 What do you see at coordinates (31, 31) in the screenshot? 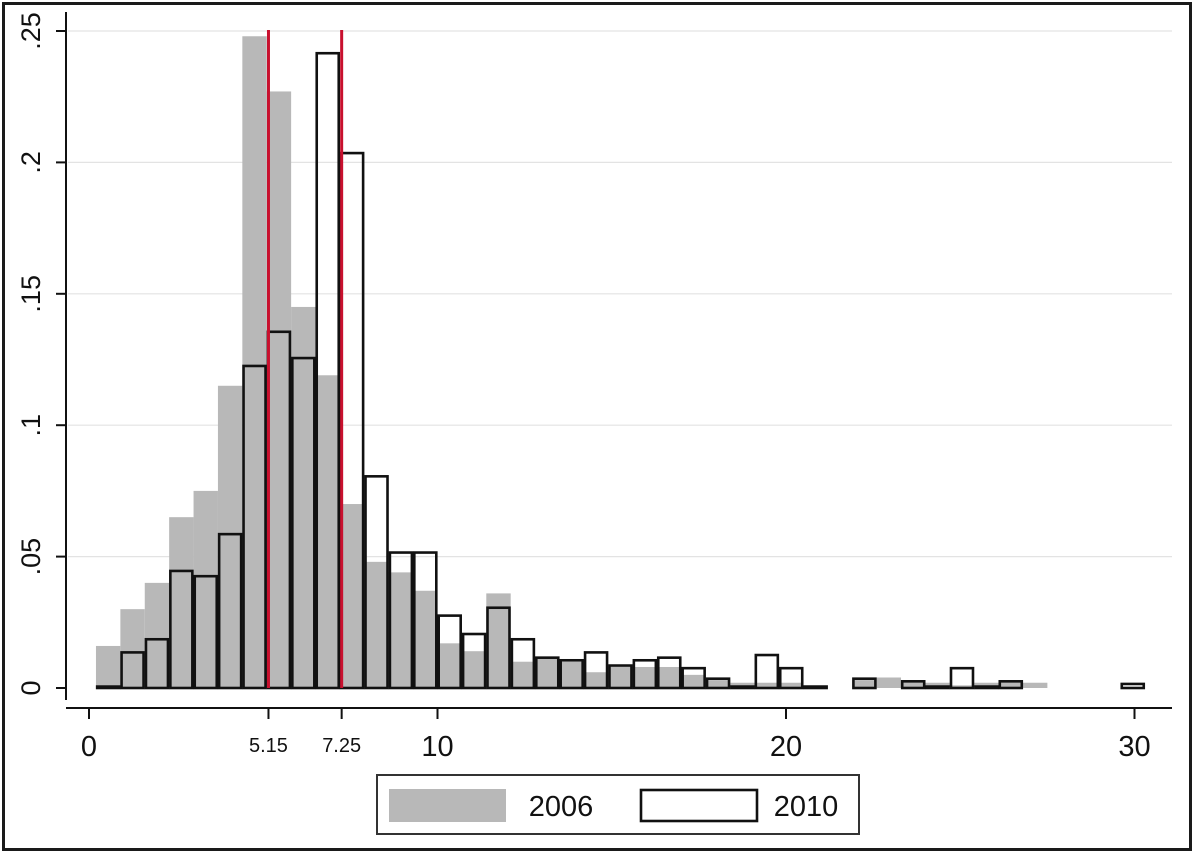
I see `y-tick-label: .25` at bounding box center [31, 31].